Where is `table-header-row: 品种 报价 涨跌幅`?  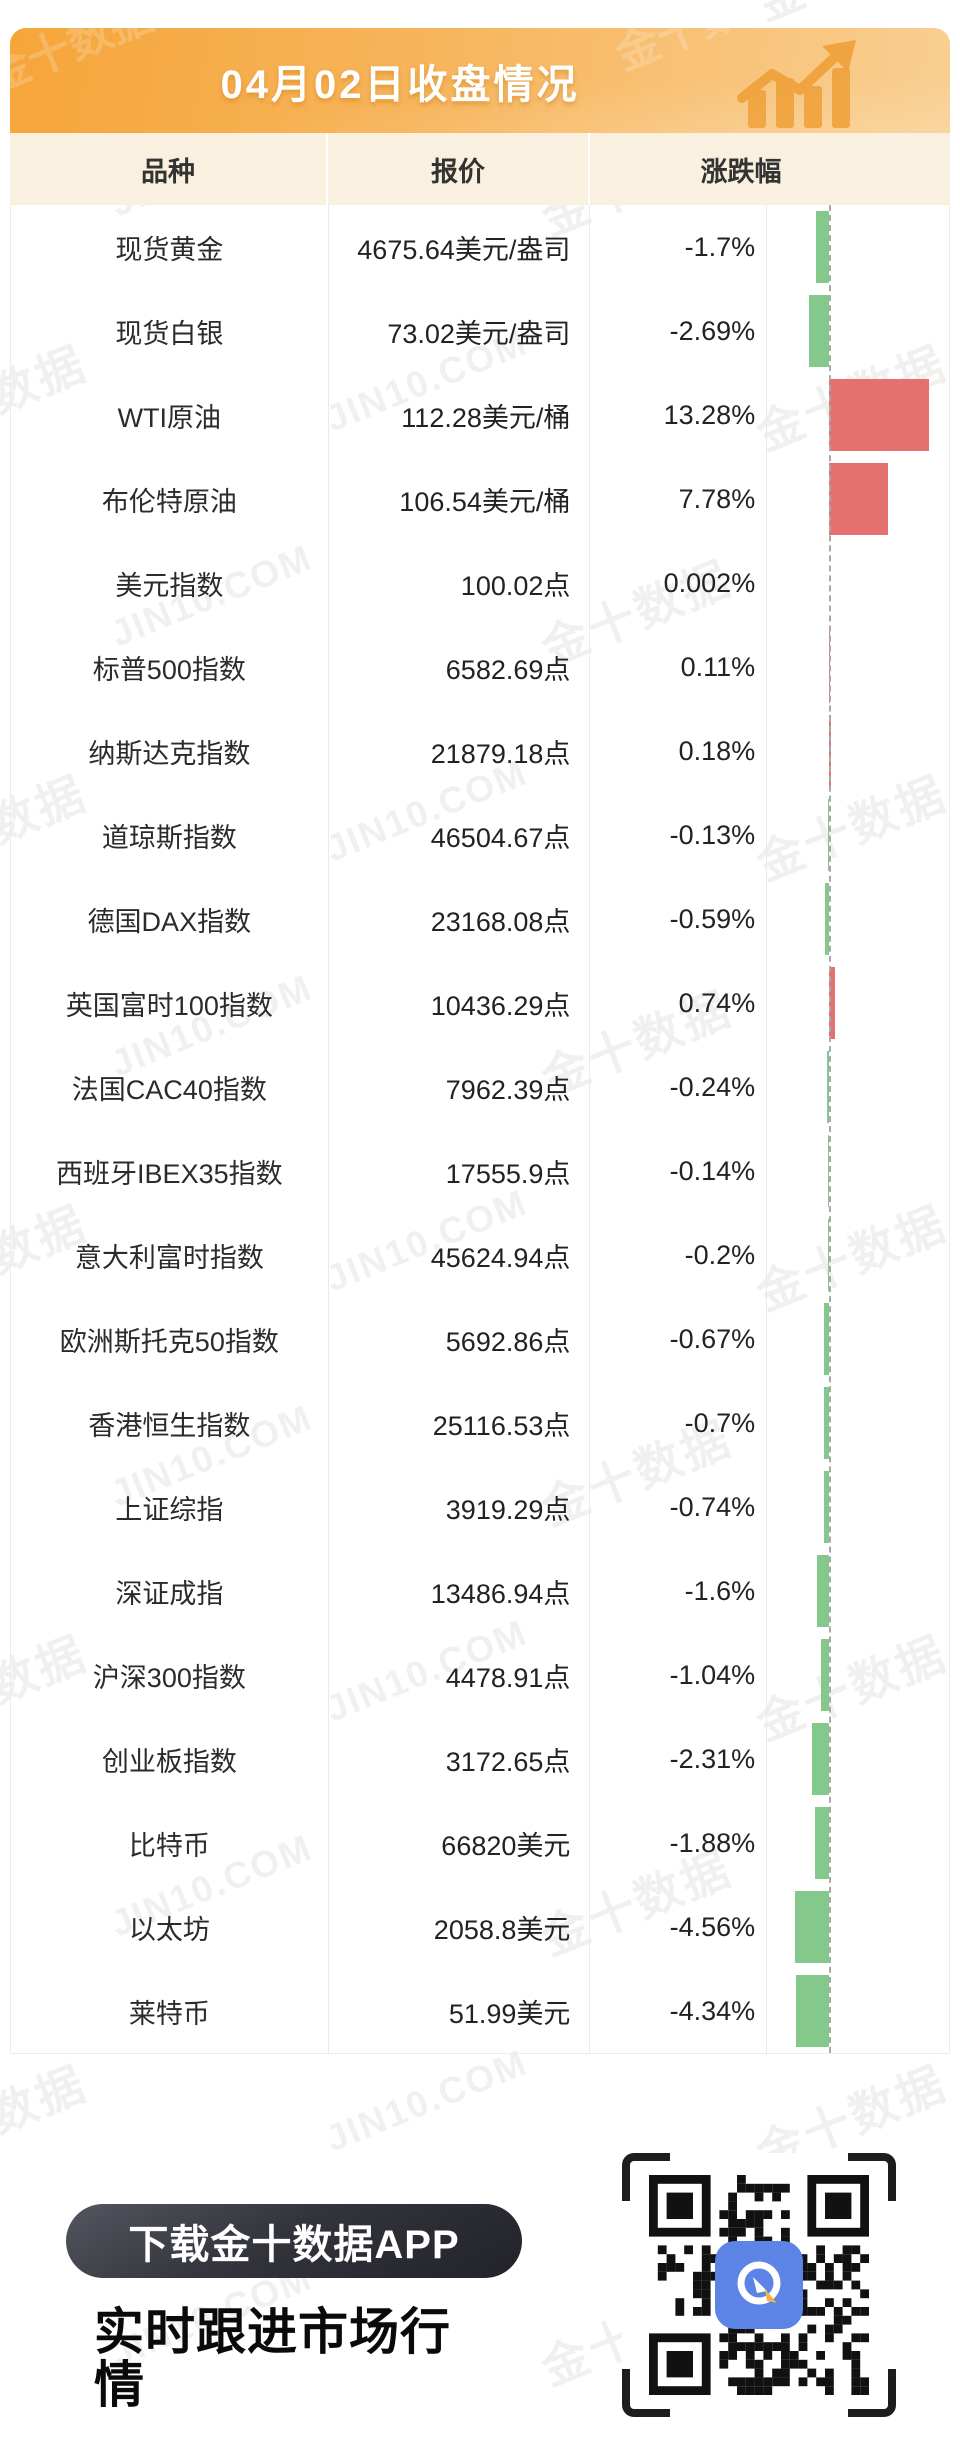 table-header-row: 品种 报价 涨跌幅 is located at coordinates (480, 169).